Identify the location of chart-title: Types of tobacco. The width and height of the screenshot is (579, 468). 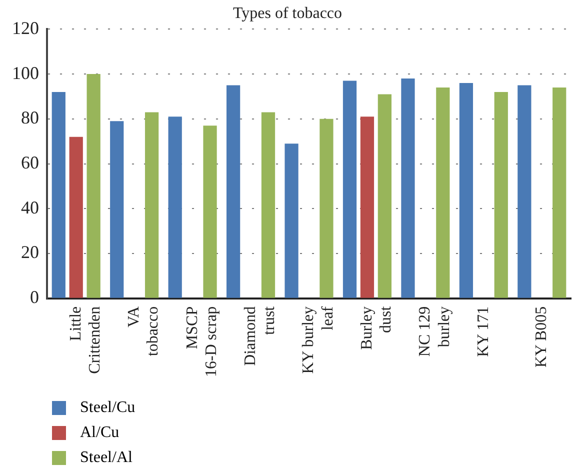
(287, 13).